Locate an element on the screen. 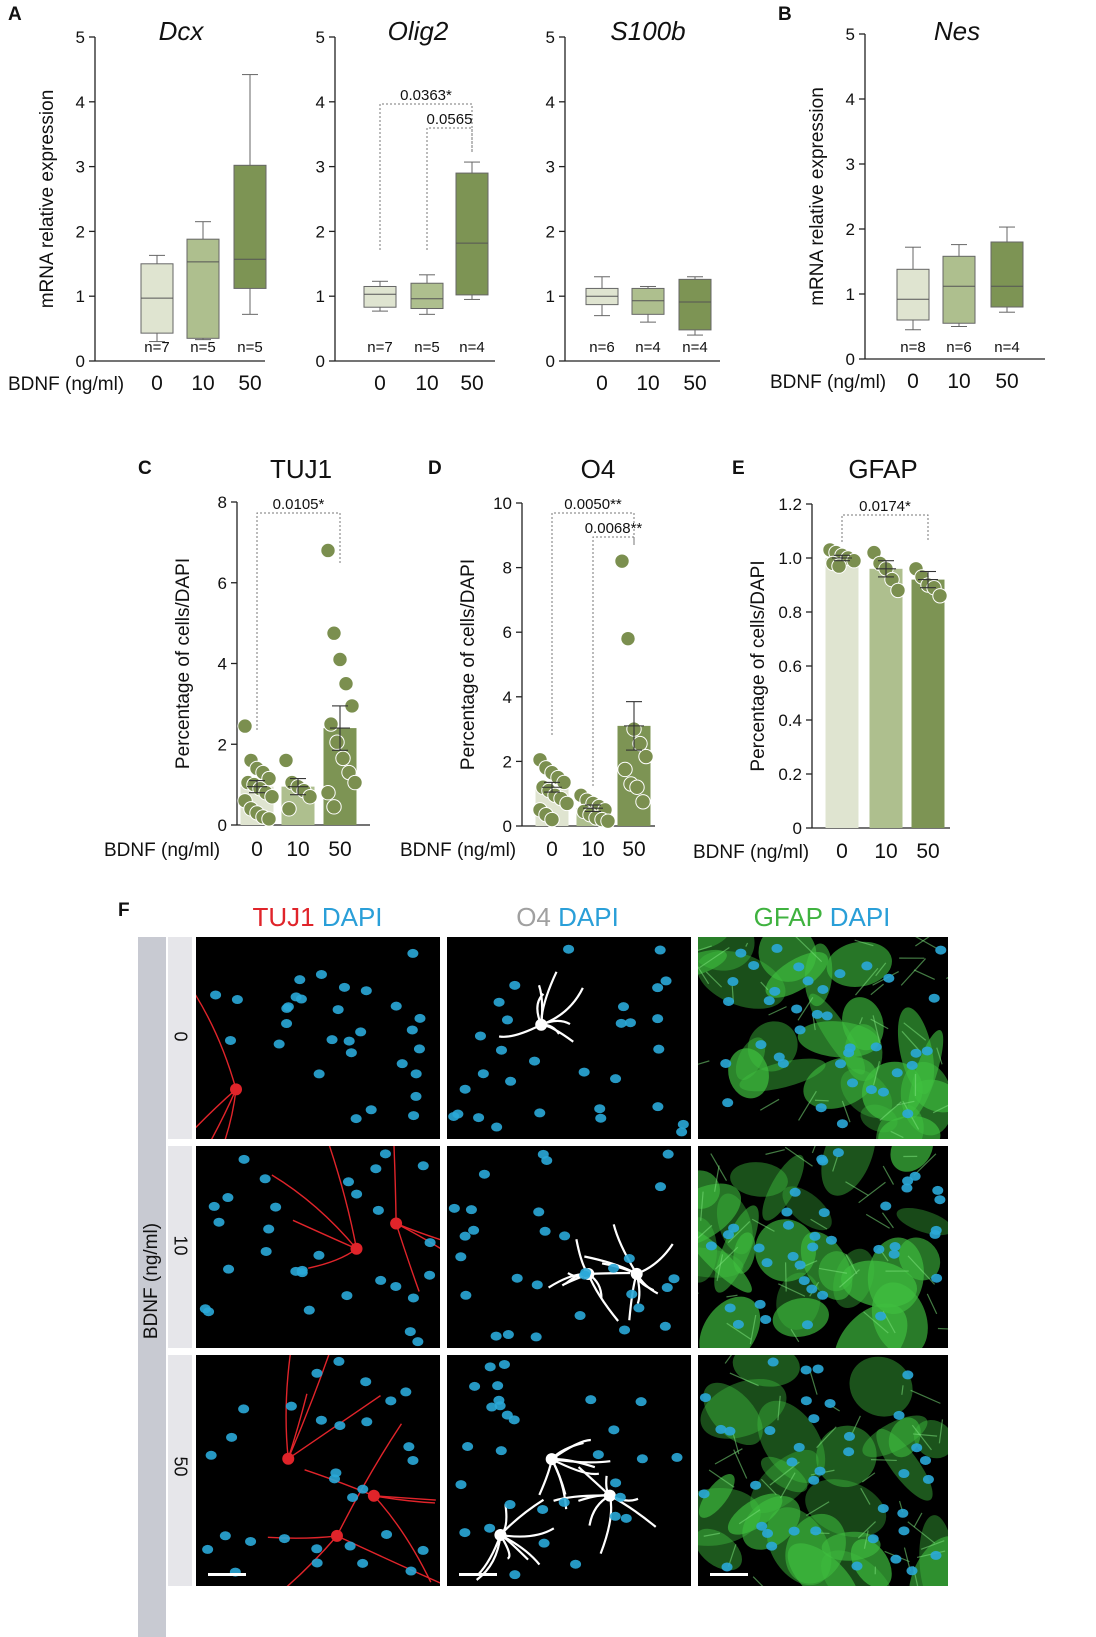  significance-bracket: 0.0565 is located at coordinates (449, 180).